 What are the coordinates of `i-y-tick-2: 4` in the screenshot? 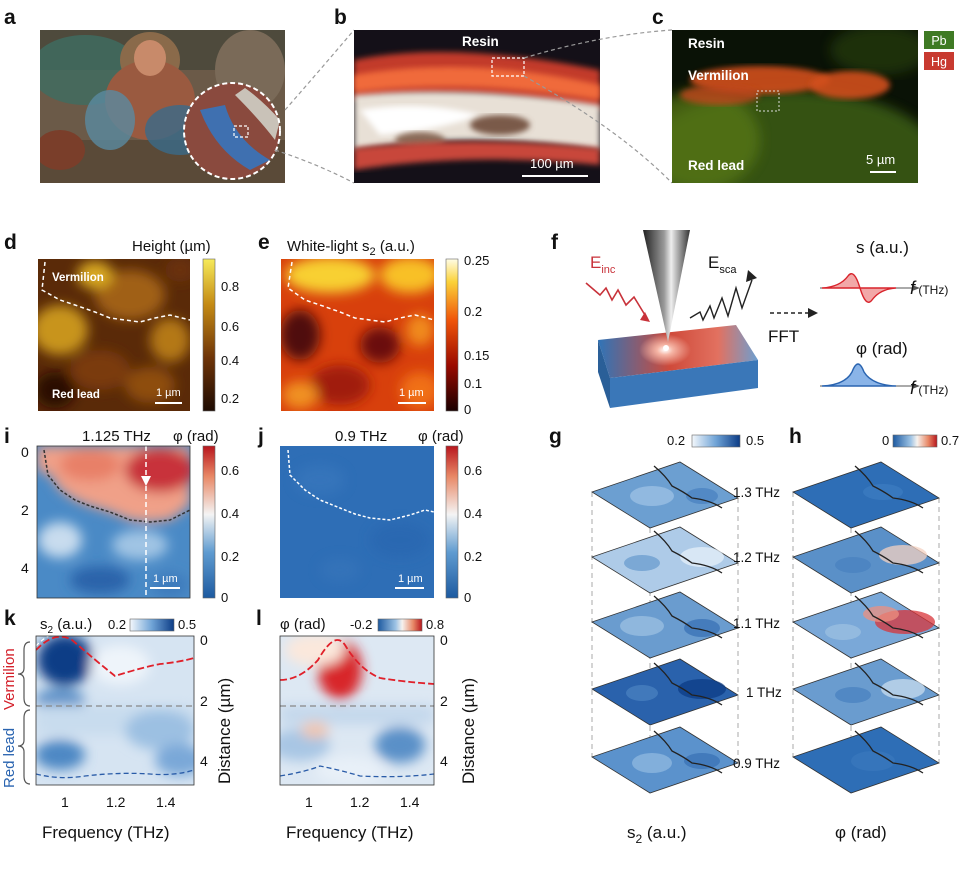 It's located at (25, 568).